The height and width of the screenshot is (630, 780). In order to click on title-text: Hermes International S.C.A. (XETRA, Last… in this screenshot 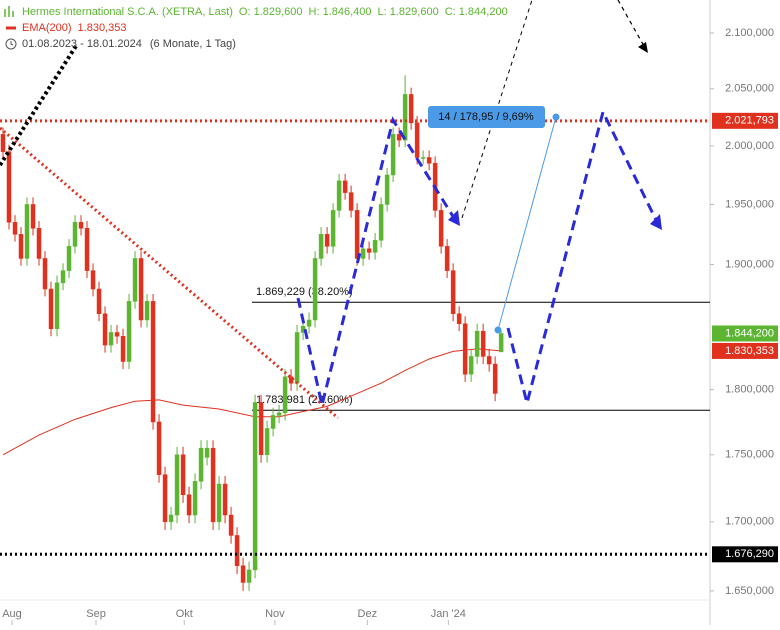, I will do `click(127, 12)`.